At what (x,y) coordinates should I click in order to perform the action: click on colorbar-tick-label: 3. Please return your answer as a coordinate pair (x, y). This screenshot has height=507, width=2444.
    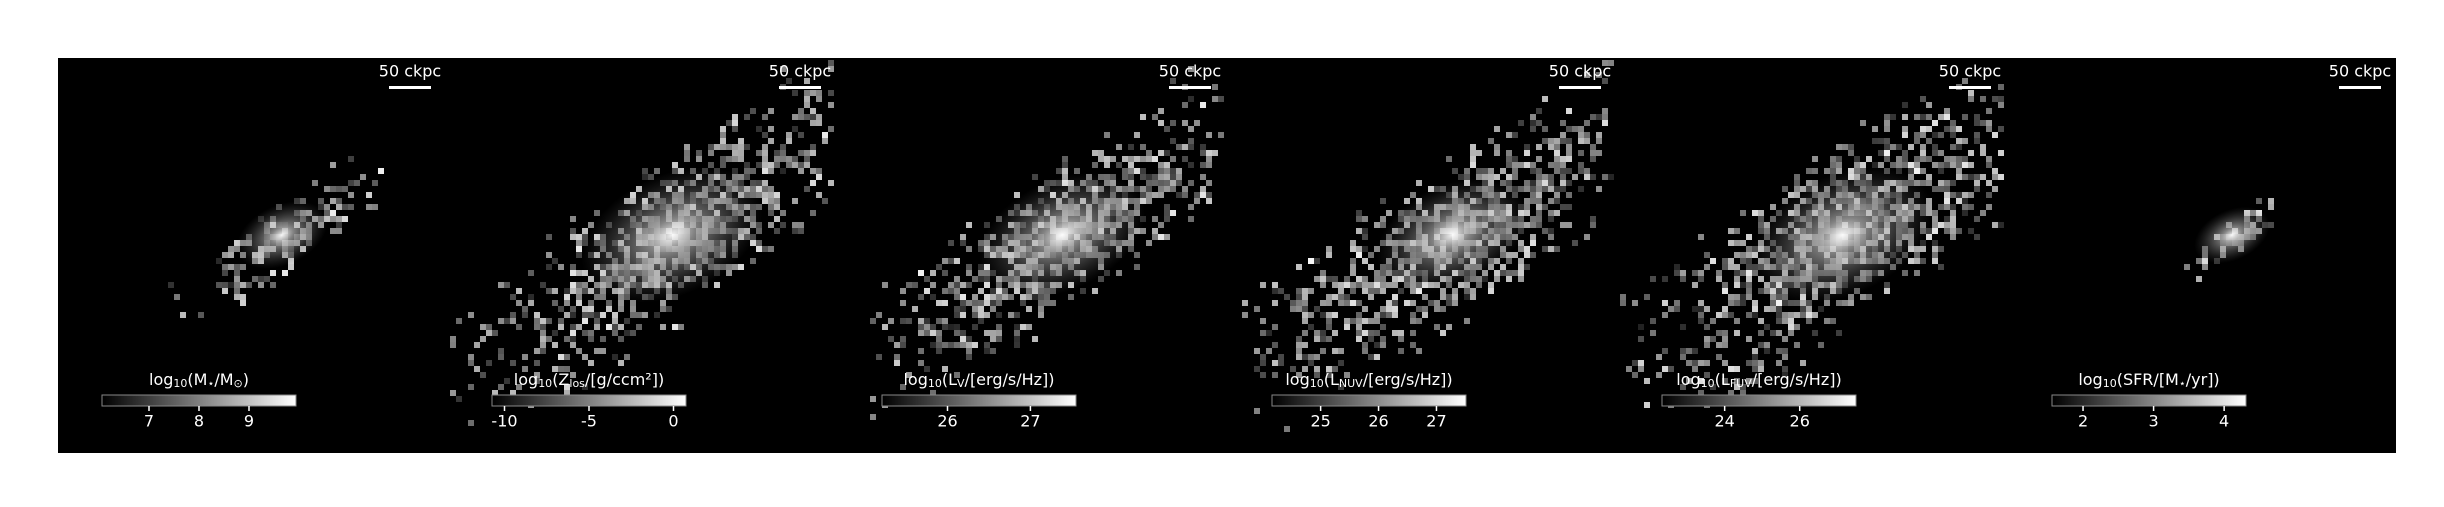
    Looking at the image, I should click on (2153, 421).